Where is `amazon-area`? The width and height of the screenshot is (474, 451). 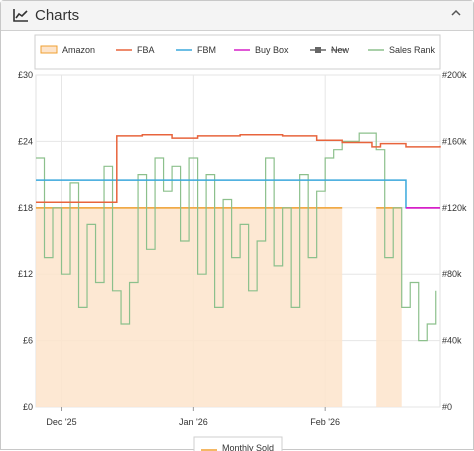
amazon-area is located at coordinates (389, 307).